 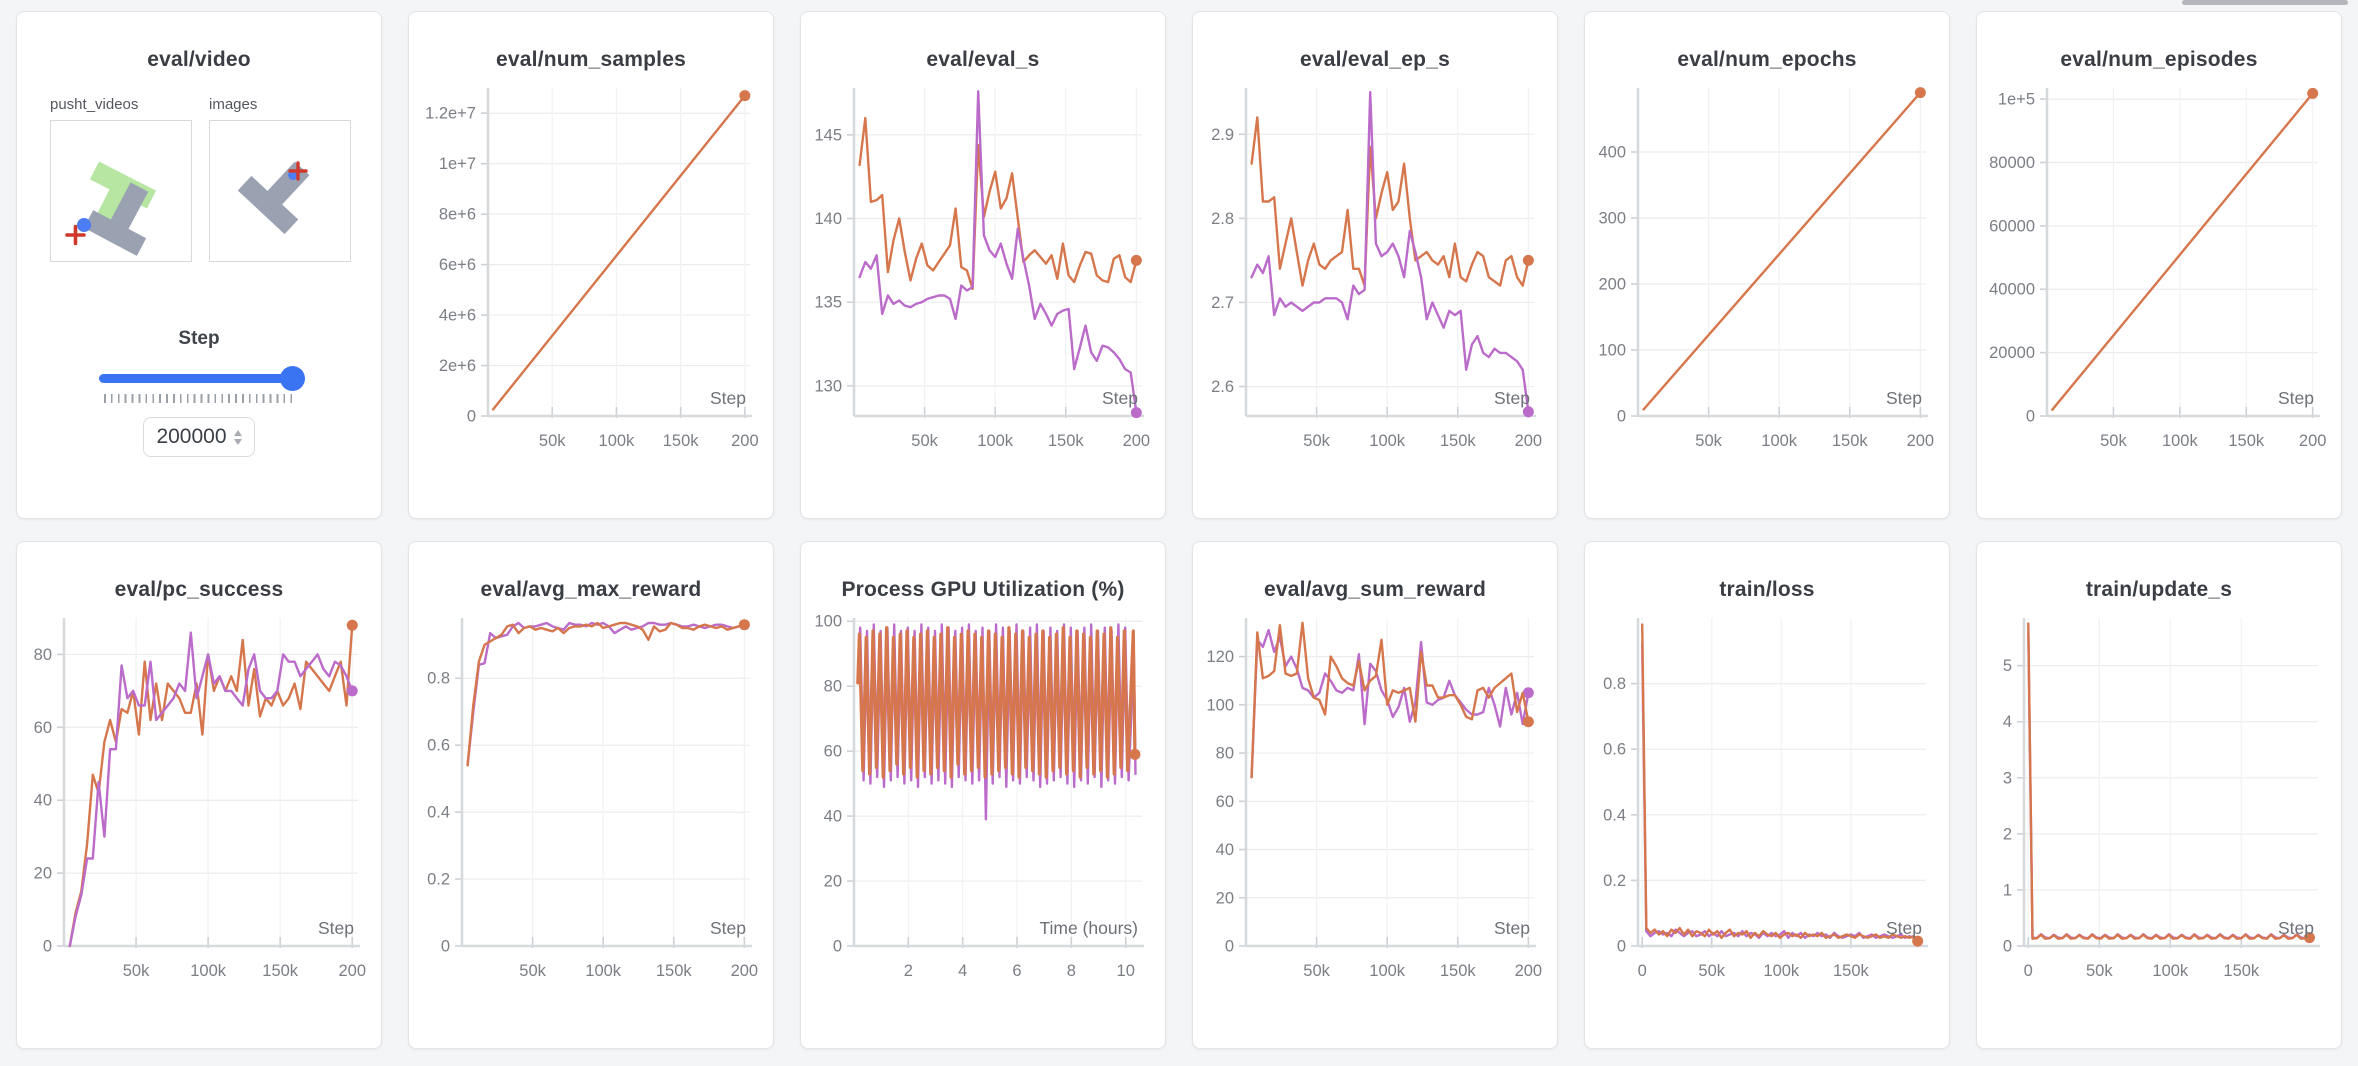 What do you see at coordinates (2012, 163) in the screenshot?
I see `svg-text: 80000` at bounding box center [2012, 163].